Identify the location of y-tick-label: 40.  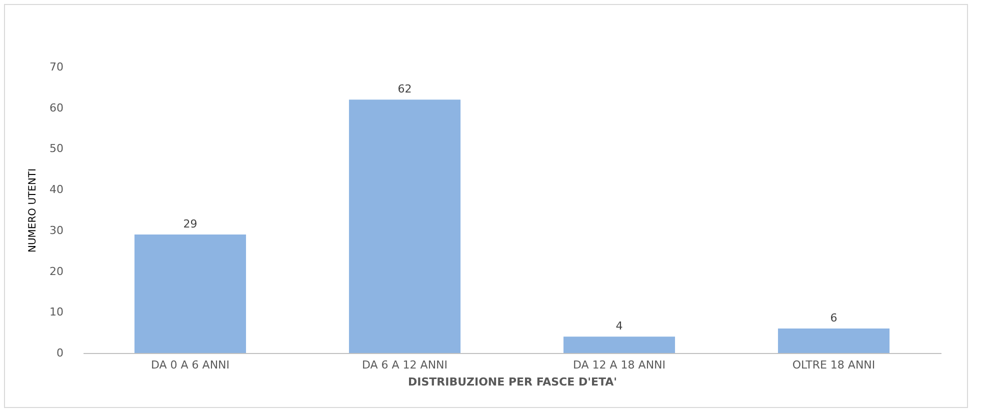
(57, 189).